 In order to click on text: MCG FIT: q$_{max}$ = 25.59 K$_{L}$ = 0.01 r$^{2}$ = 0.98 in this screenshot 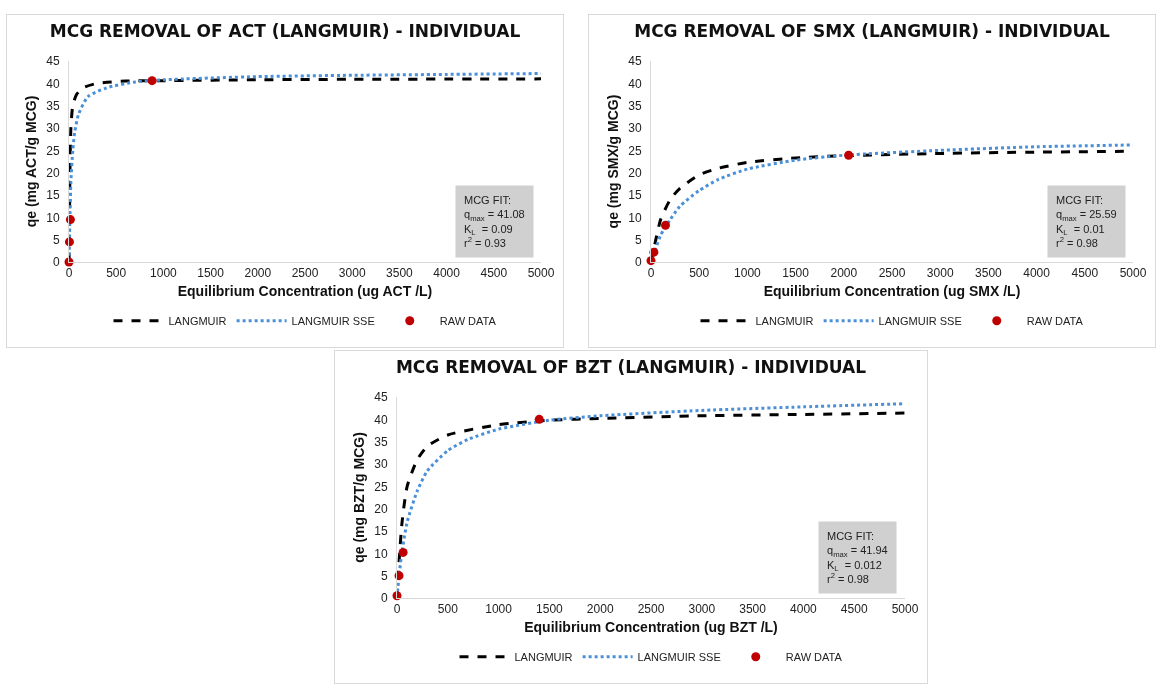, I will do `click(1086, 221)`.